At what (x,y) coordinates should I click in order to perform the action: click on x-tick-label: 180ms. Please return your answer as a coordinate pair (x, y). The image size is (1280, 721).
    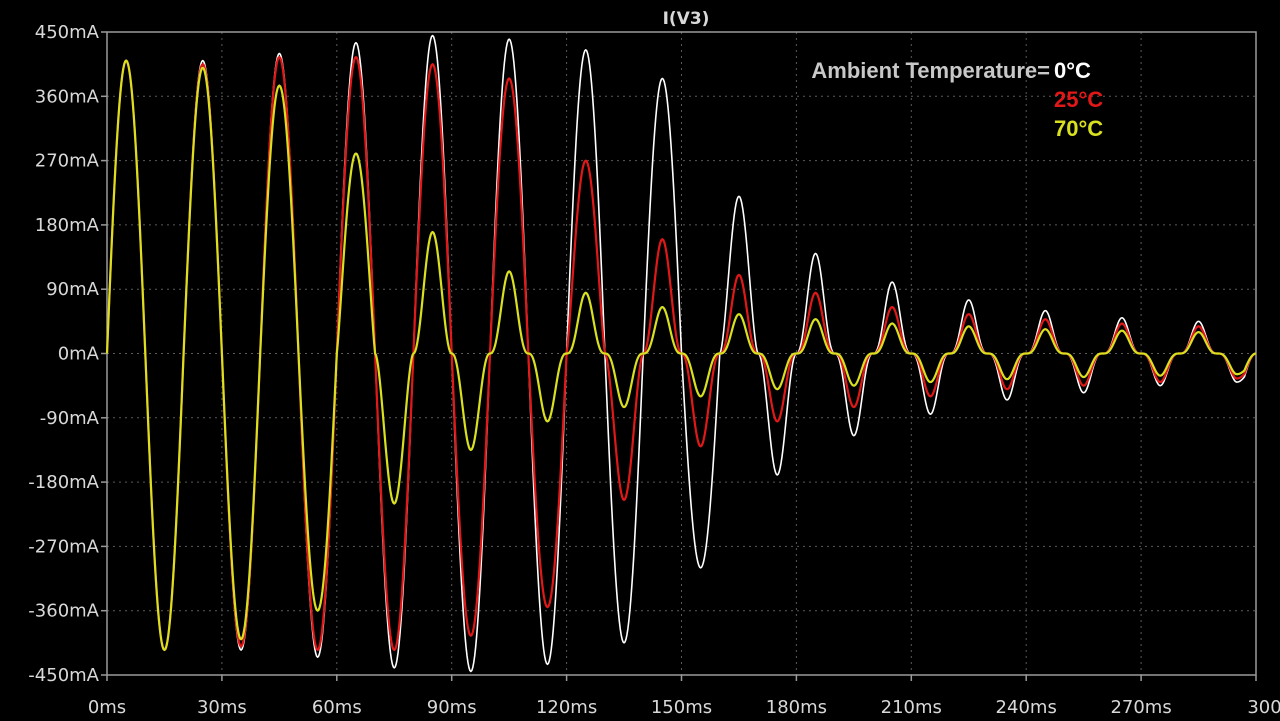
    Looking at the image, I should click on (796, 707).